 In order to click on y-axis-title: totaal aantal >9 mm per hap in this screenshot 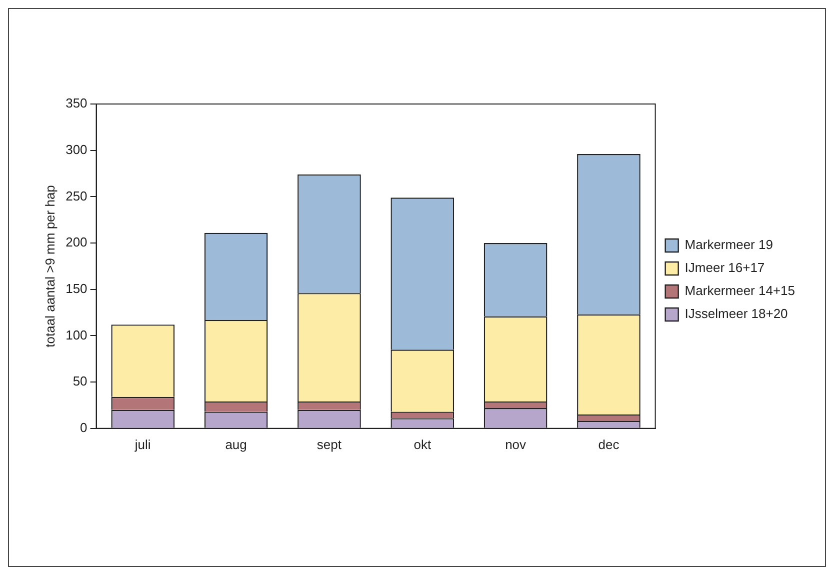, I will do `click(50, 266)`.